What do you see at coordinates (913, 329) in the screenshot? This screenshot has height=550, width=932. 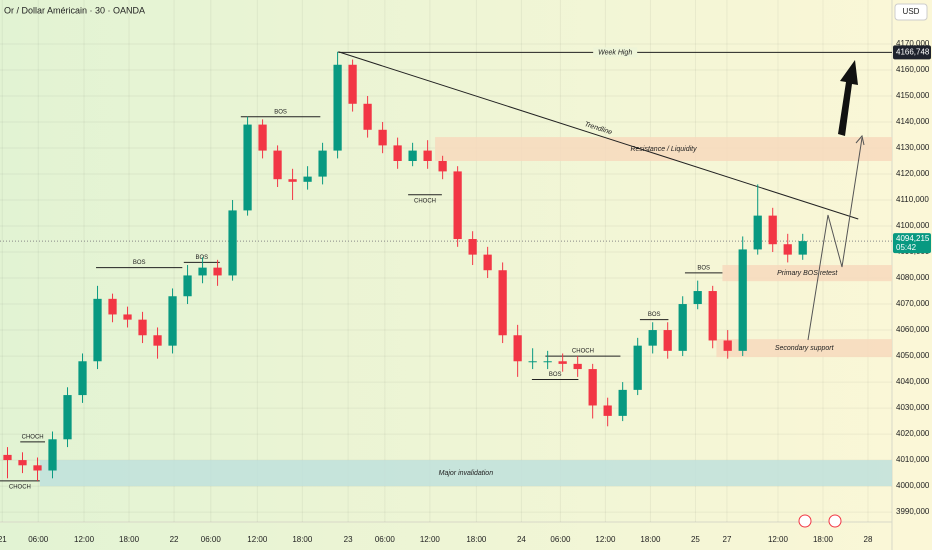 I see `y-tick-label: 4060,000` at bounding box center [913, 329].